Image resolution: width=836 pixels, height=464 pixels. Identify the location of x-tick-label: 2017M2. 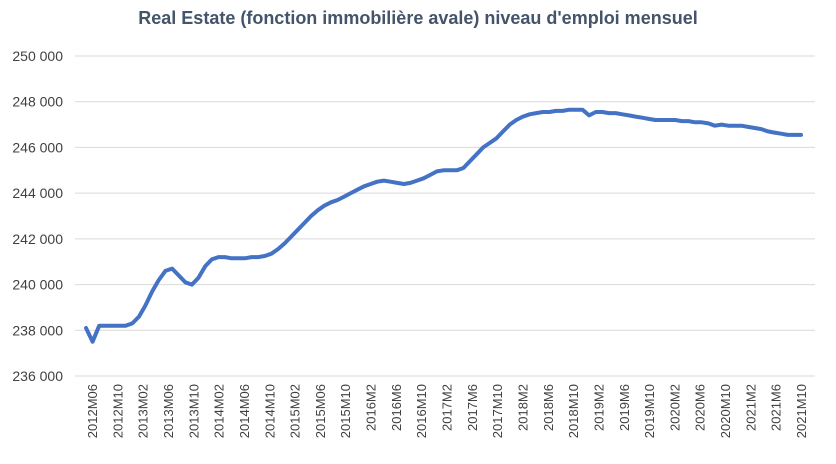
(447, 407).